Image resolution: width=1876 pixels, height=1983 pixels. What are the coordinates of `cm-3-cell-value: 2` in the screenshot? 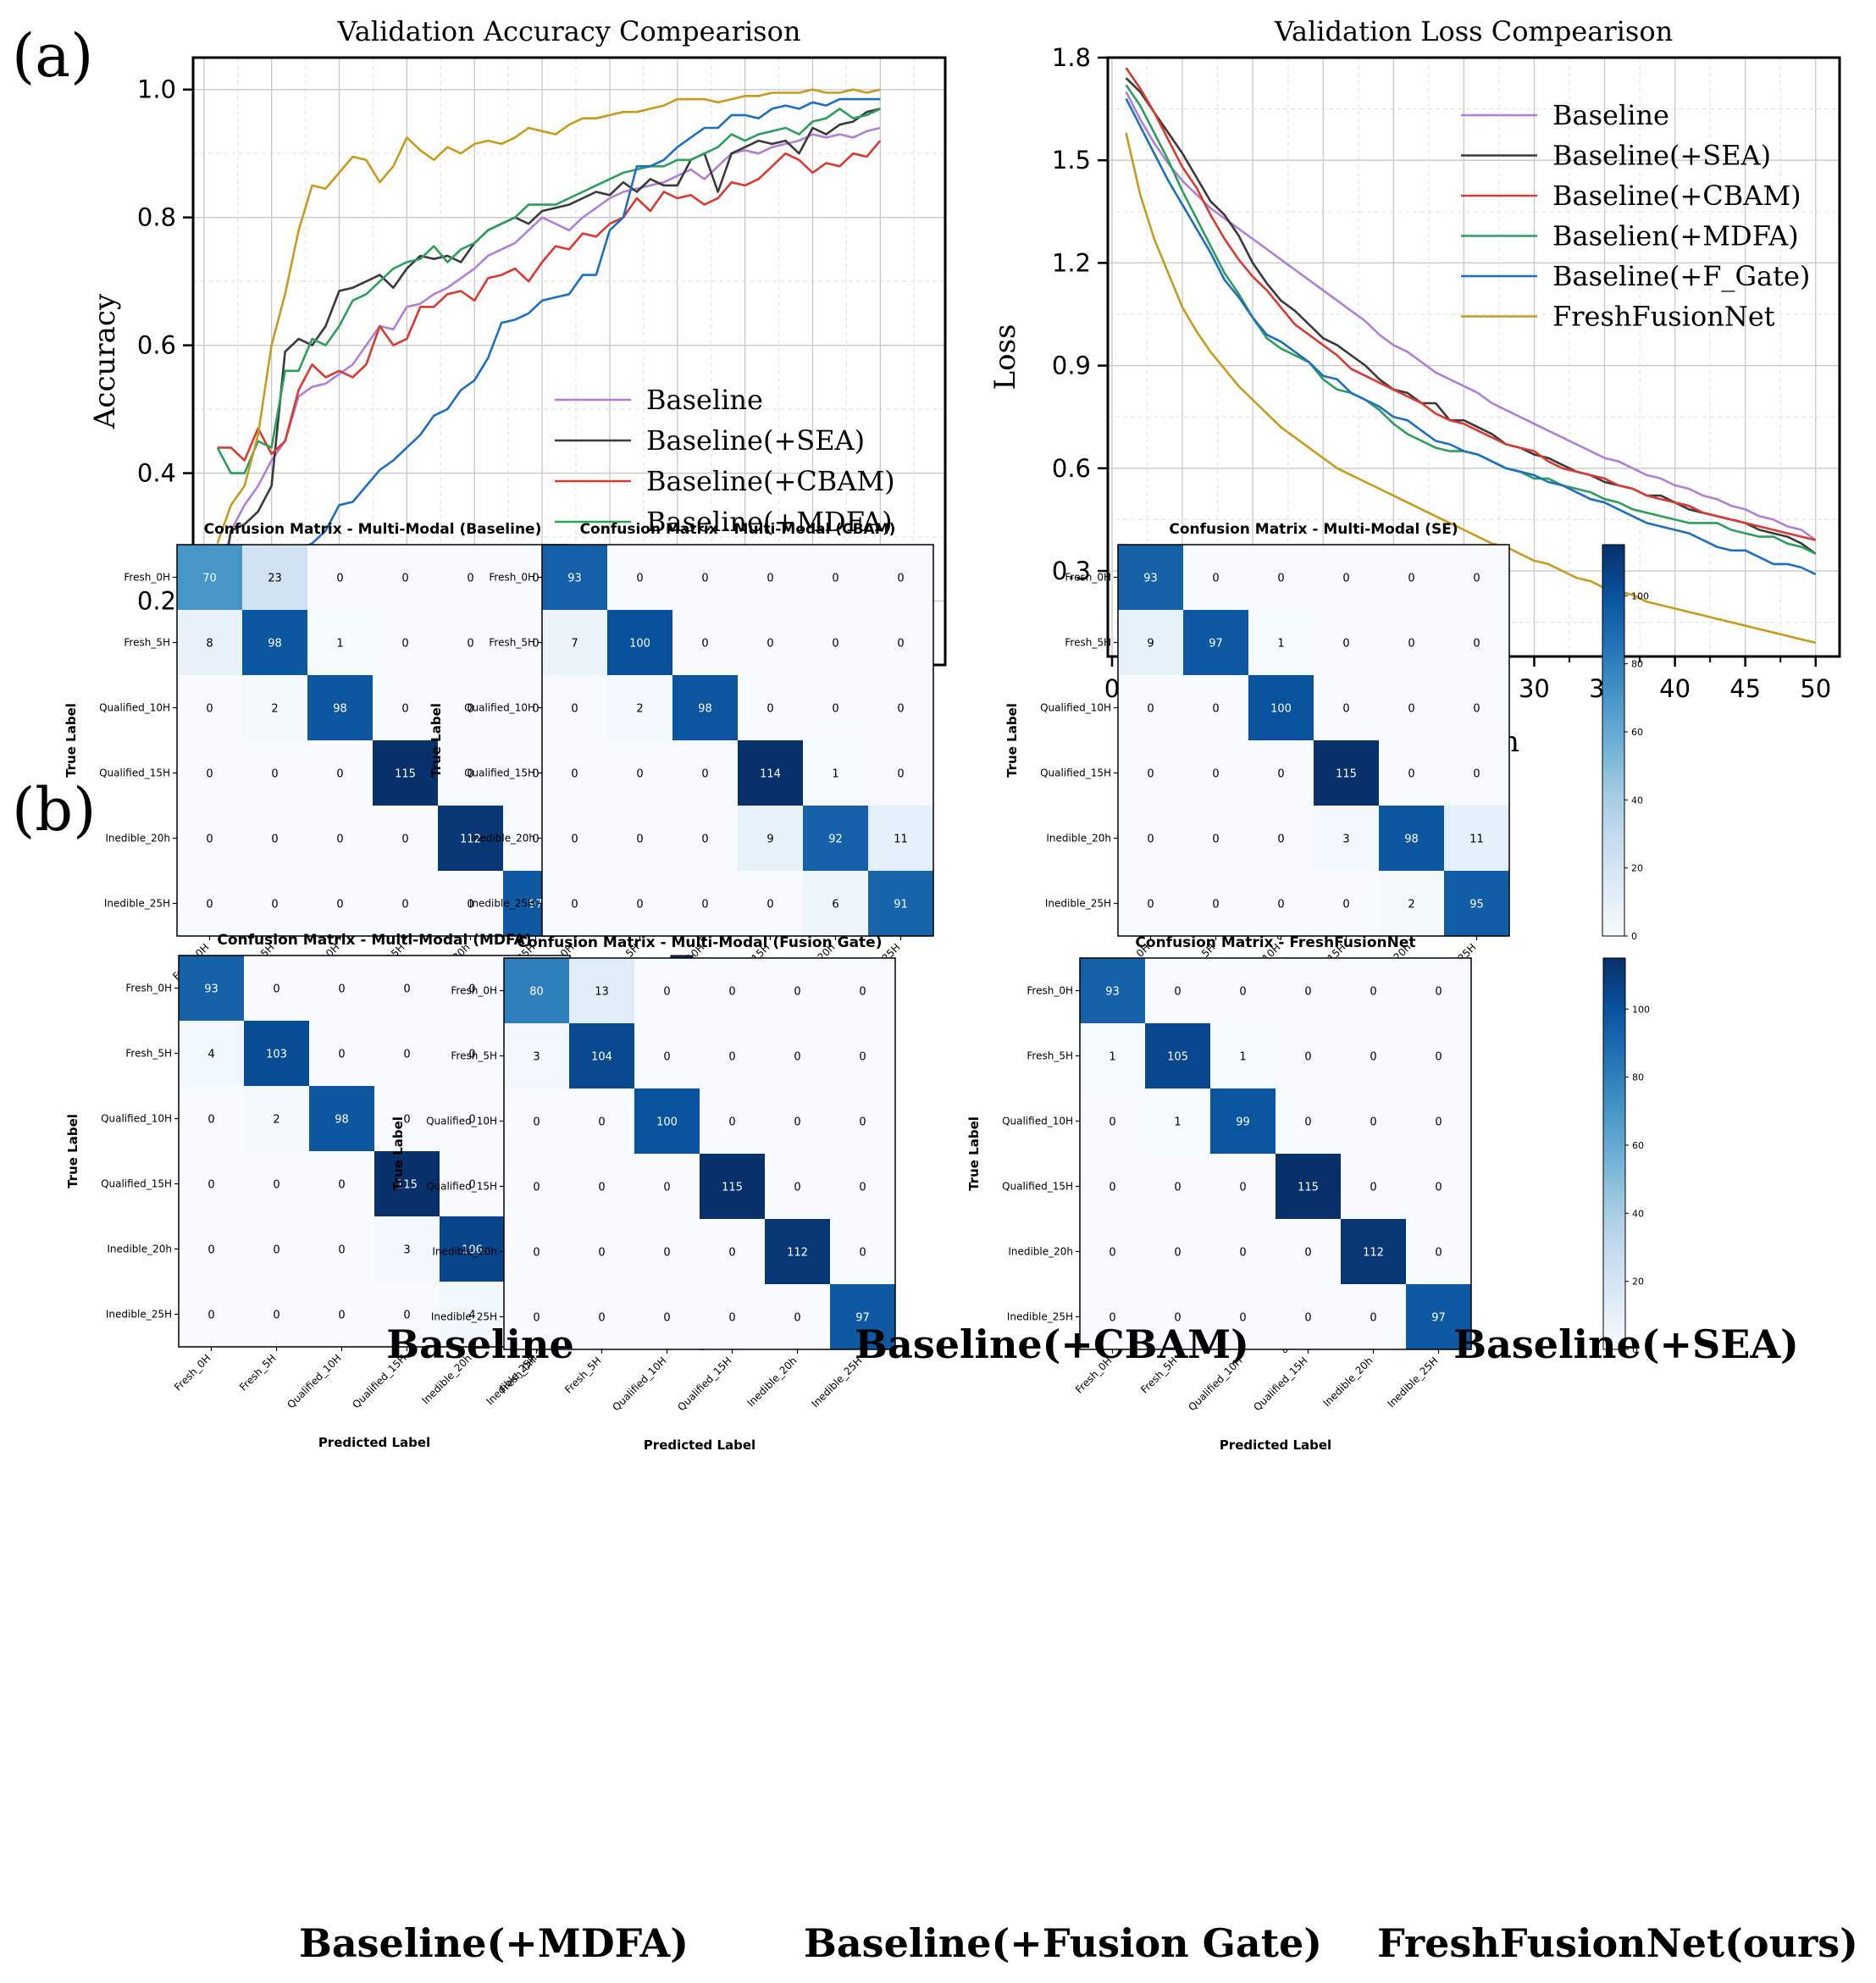 It's located at (1411, 905).